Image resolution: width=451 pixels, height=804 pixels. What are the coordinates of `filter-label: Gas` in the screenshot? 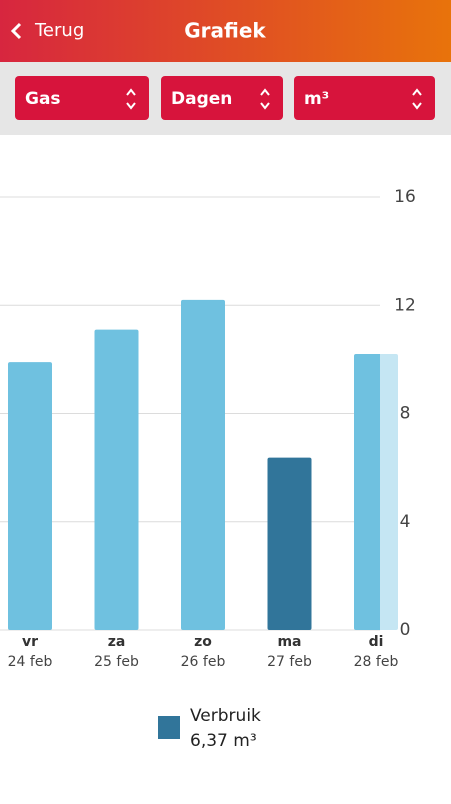 It's located at (43, 99).